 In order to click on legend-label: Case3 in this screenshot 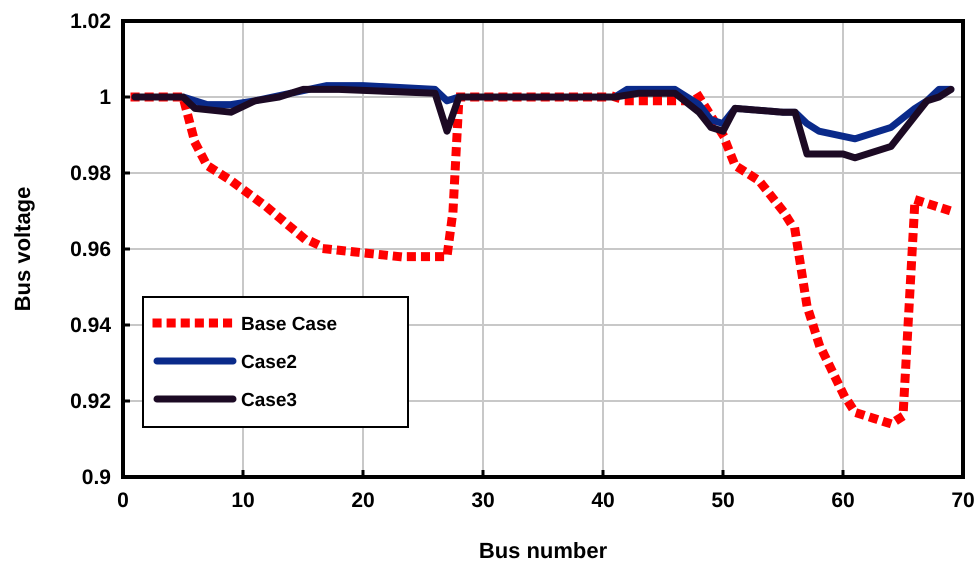, I will do `click(269, 400)`.